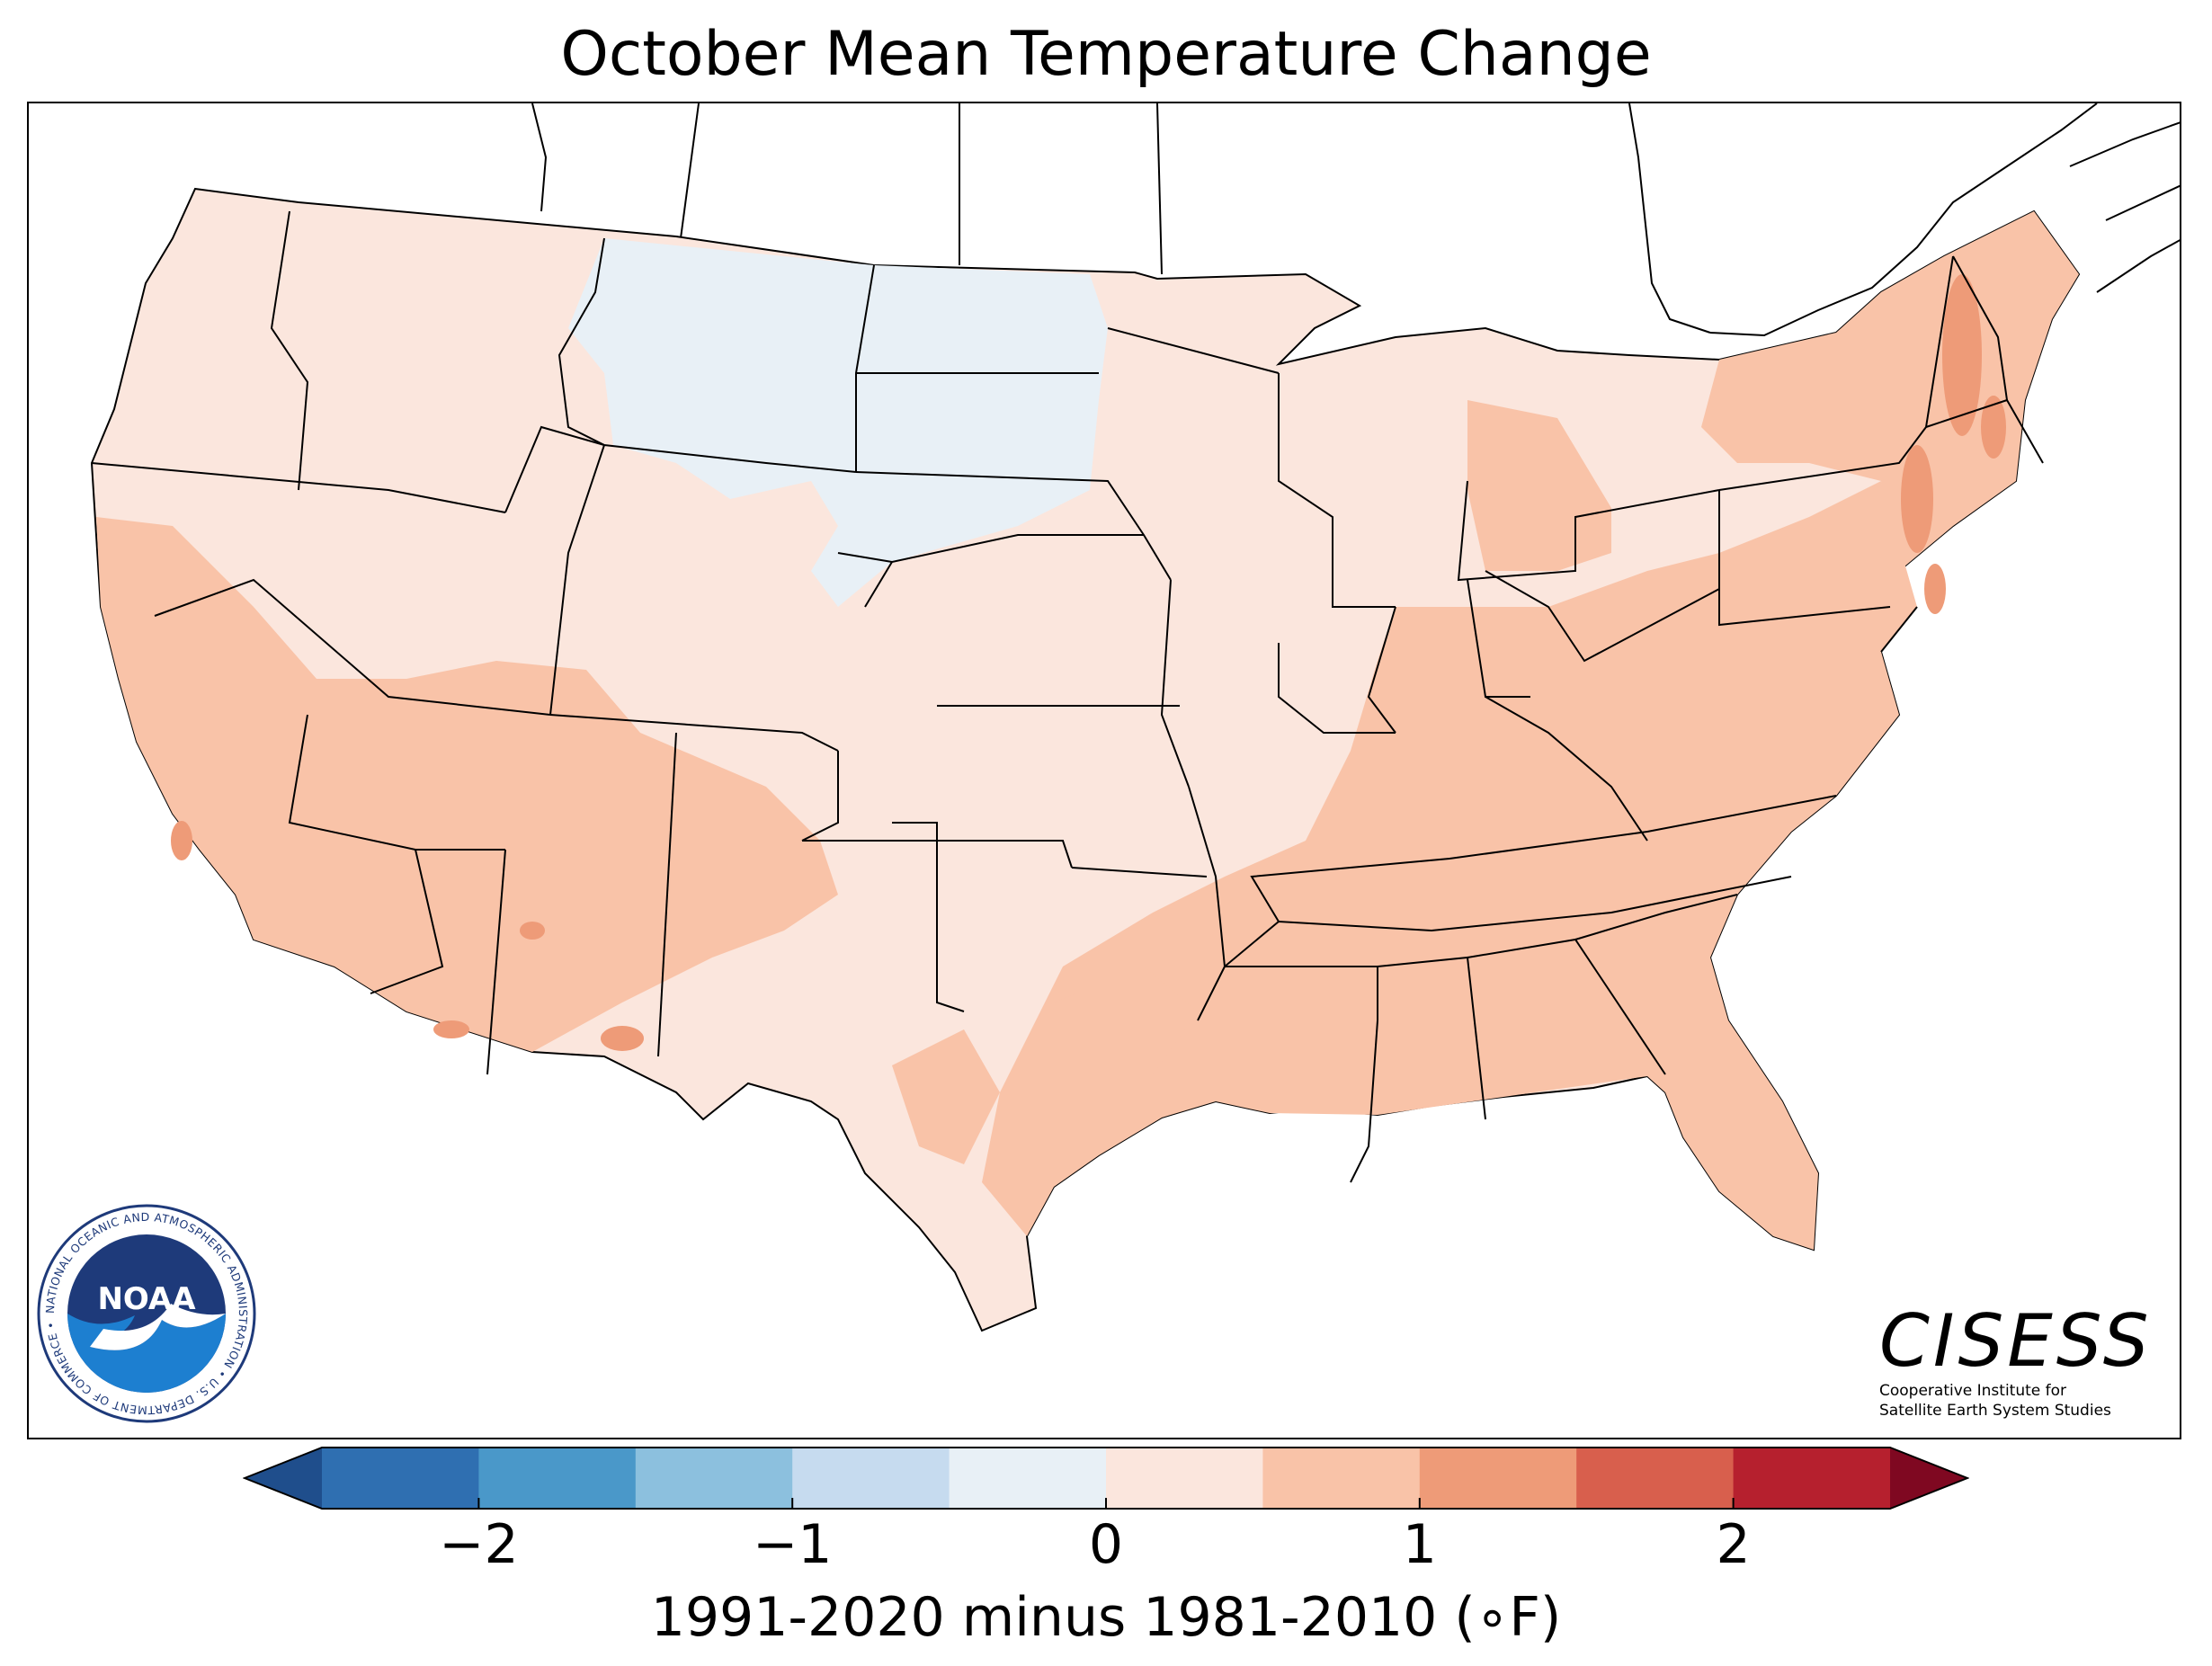 Image resolution: width=2212 pixels, height=1666 pixels. What do you see at coordinates (838, 423) in the screenshot?
I see `cool-region-northern-plains` at bounding box center [838, 423].